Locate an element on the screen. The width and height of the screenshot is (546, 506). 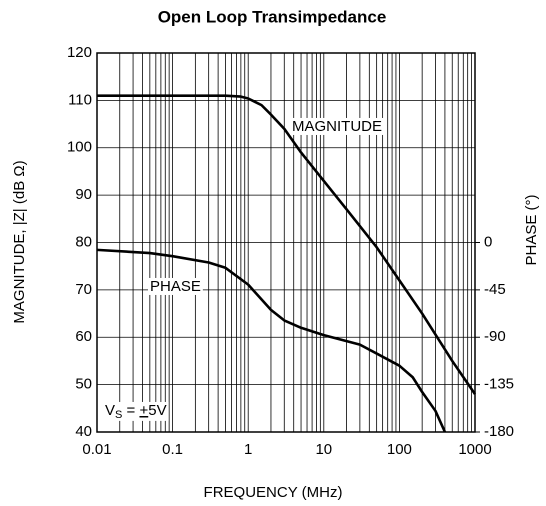
y-tick-label: 100 is located at coordinates (79, 147).